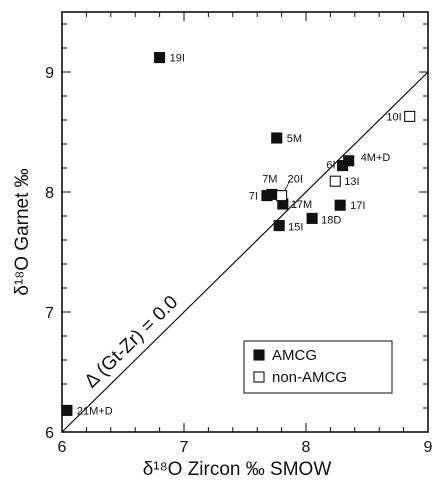 The width and height of the screenshot is (440, 493). I want to click on legend-label: non-AMCG, so click(309, 377).